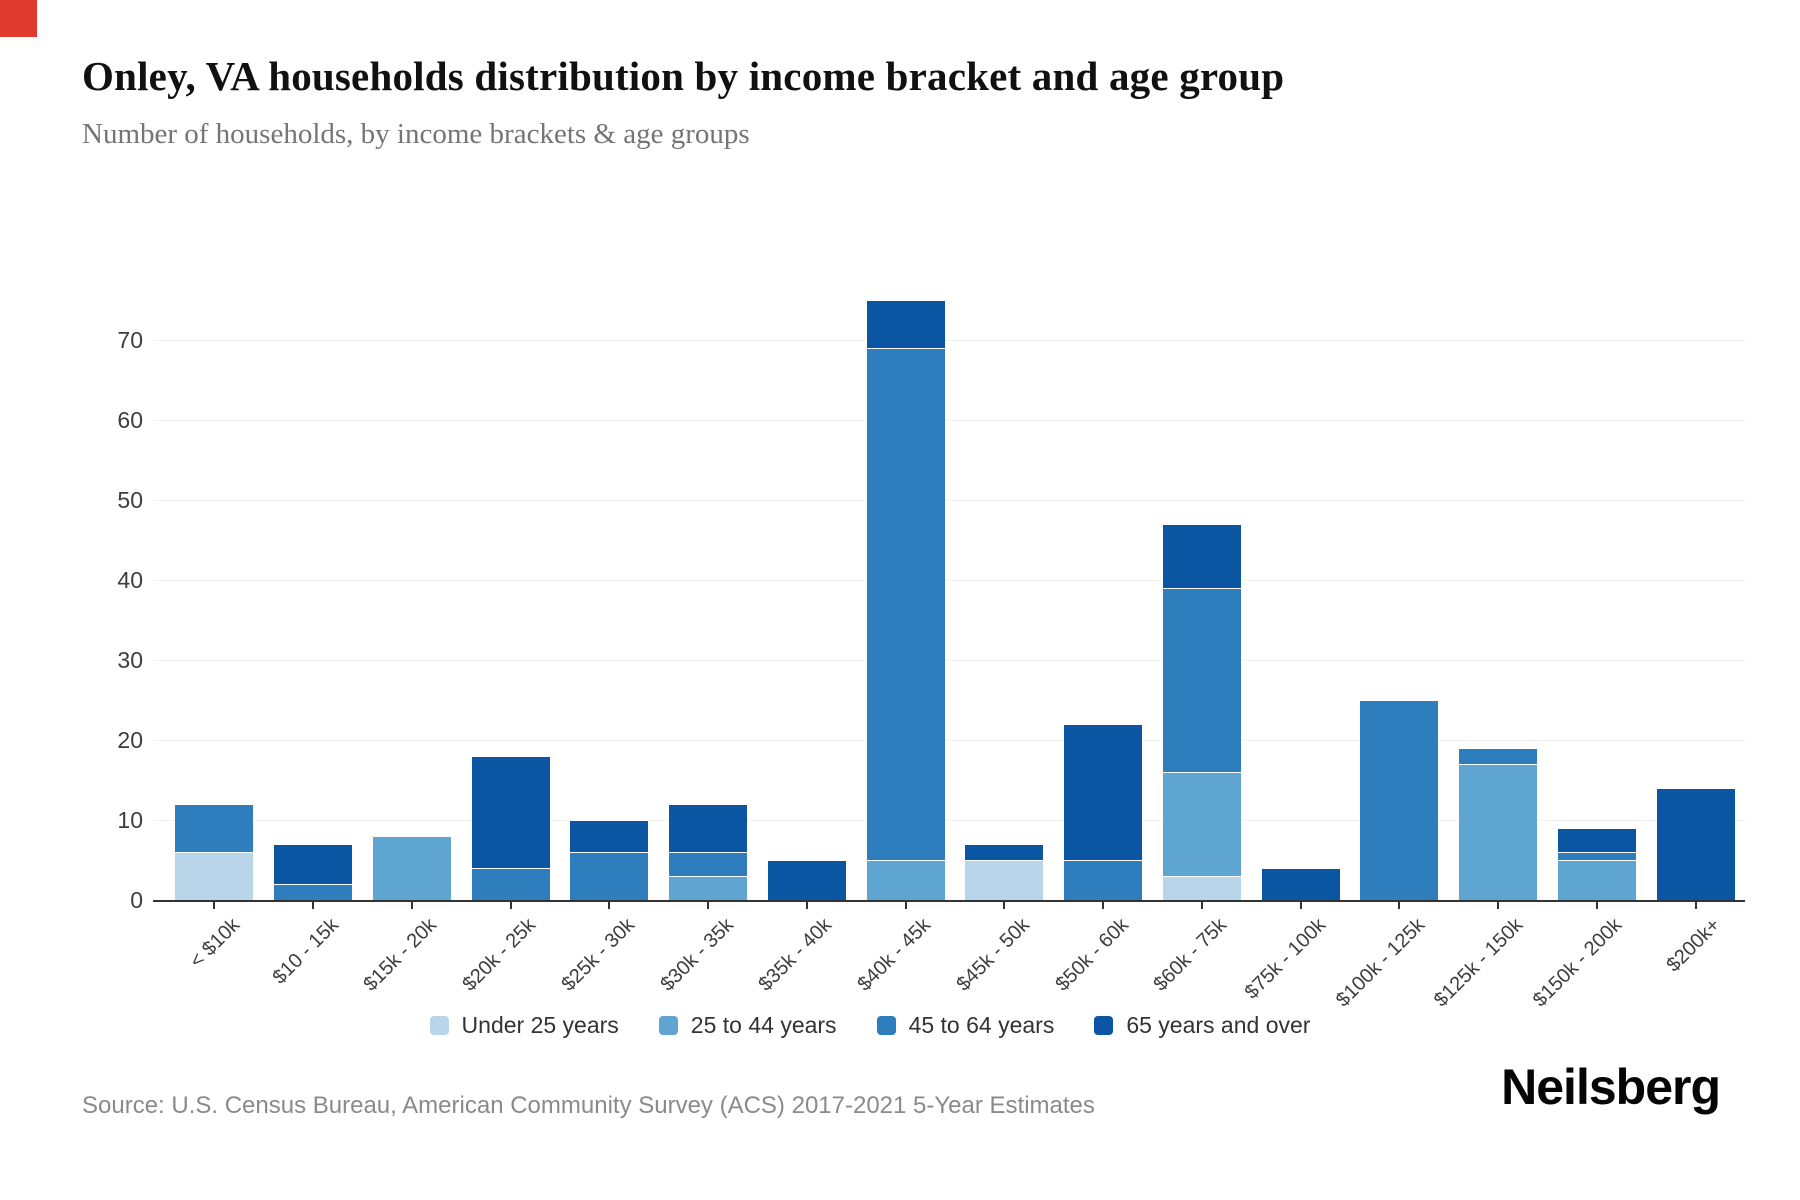 This screenshot has height=1200, width=1800. What do you see at coordinates (981, 1025) in the screenshot?
I see `legend-item-label: 45 to 64 years` at bounding box center [981, 1025].